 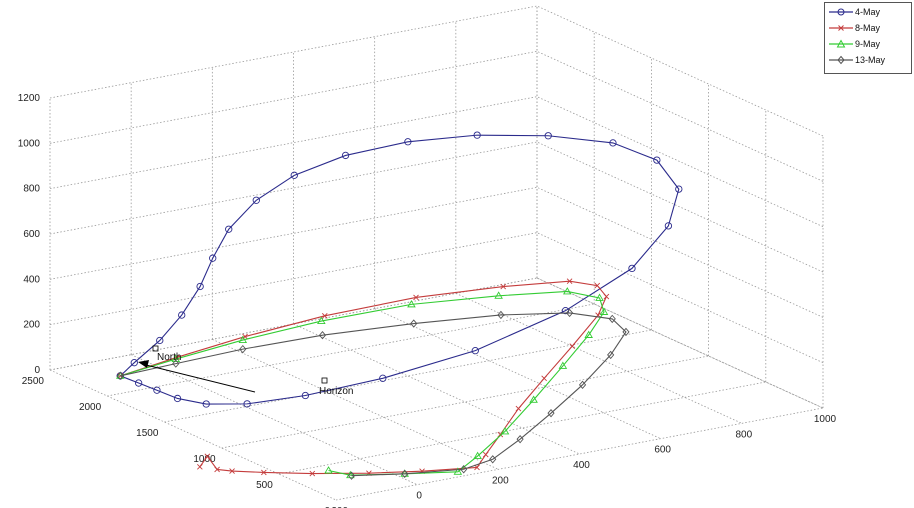 What do you see at coordinates (841, 28) in the screenshot?
I see `legend-swatch-8-may` at bounding box center [841, 28].